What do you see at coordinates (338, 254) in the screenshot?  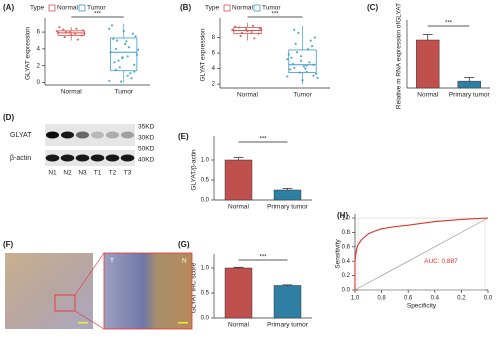 I see `y-axis-label: Sensitivity` at bounding box center [338, 254].